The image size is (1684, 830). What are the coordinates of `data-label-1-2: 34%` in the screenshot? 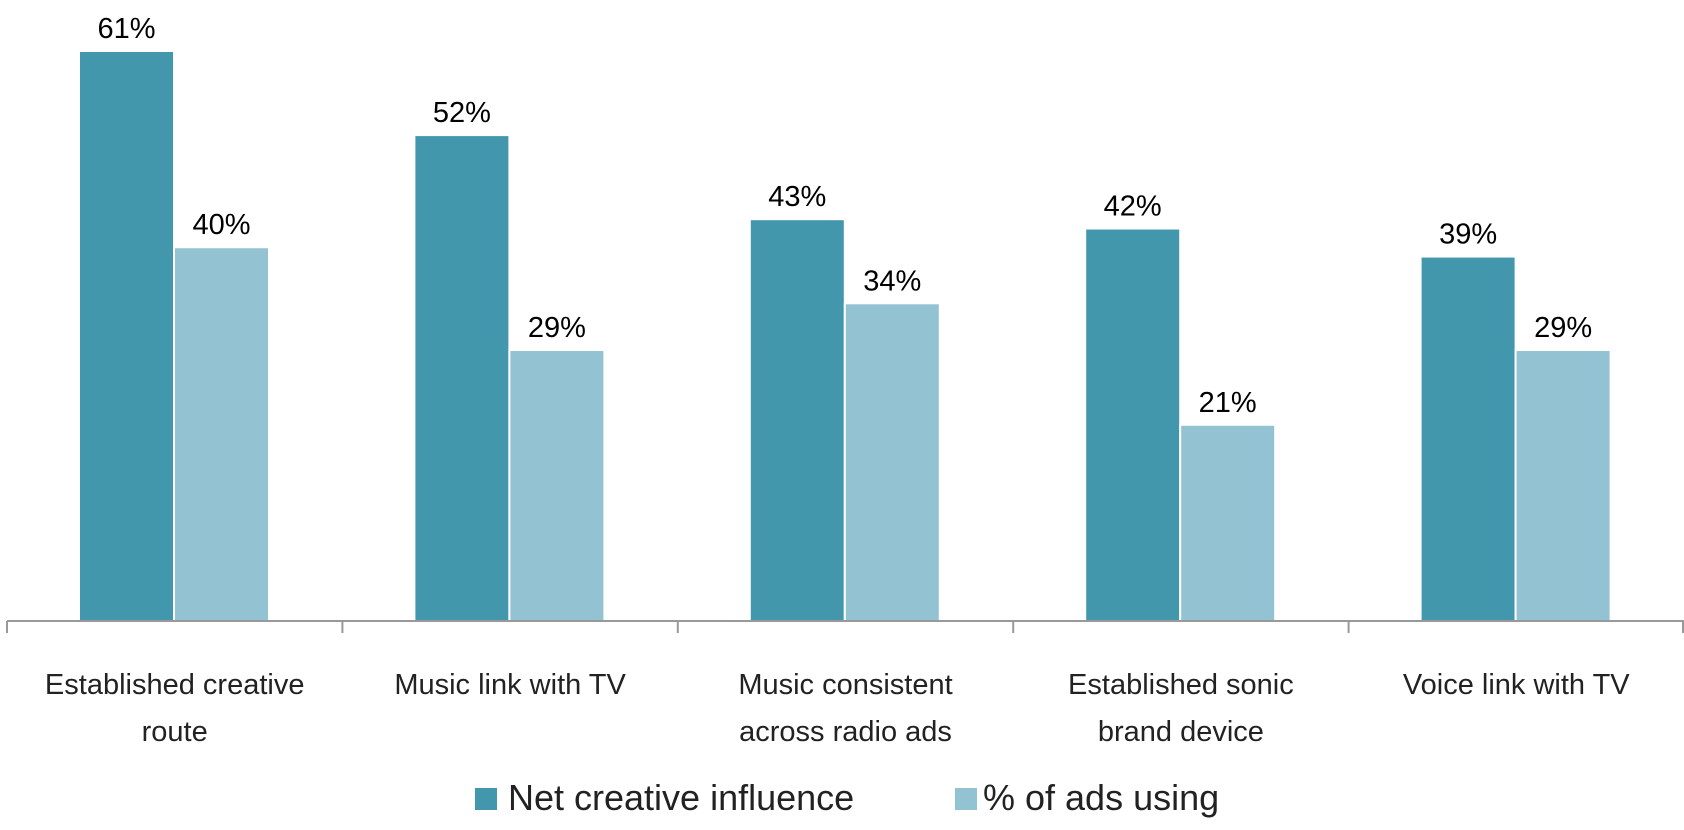 It's located at (892, 281).